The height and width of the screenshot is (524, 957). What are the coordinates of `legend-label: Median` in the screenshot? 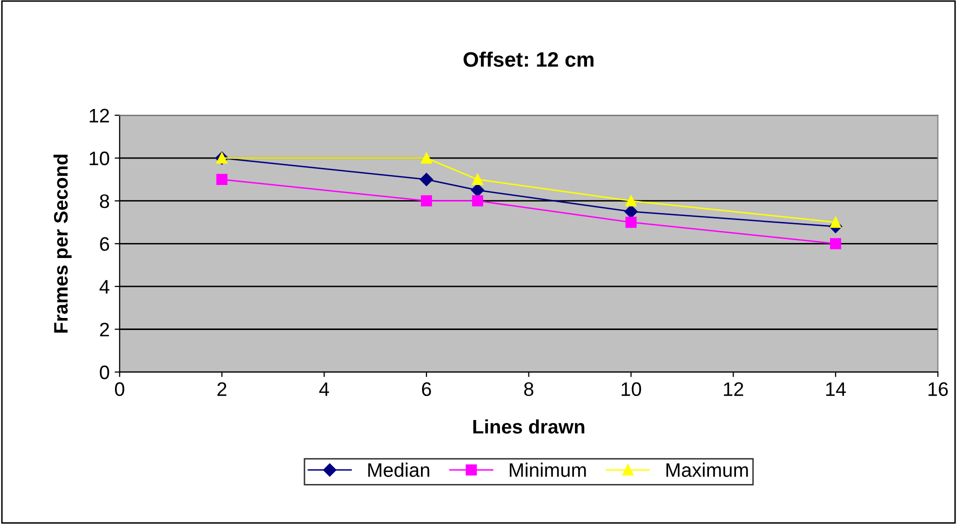 It's located at (399, 469).